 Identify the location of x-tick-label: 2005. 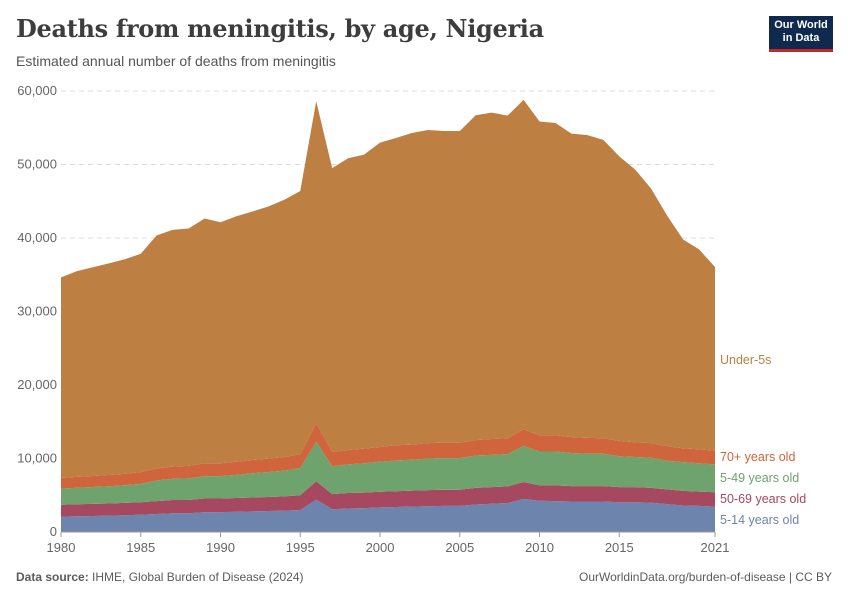
(459, 547).